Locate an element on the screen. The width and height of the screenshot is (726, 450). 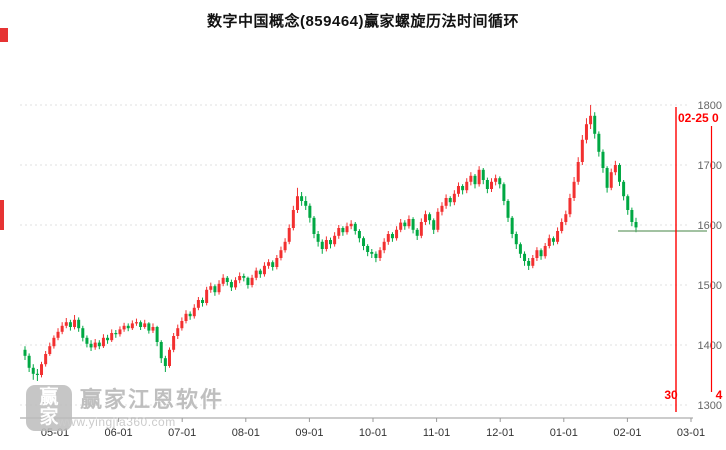
x-tick-label: 06-01 is located at coordinates (119, 433).